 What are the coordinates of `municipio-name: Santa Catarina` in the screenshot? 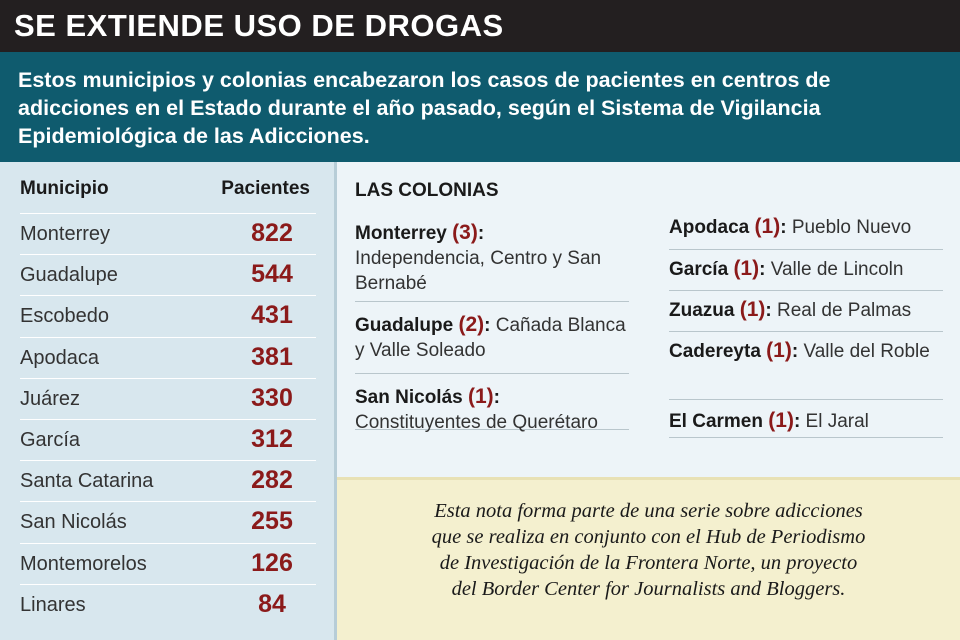 It's located at (87, 481).